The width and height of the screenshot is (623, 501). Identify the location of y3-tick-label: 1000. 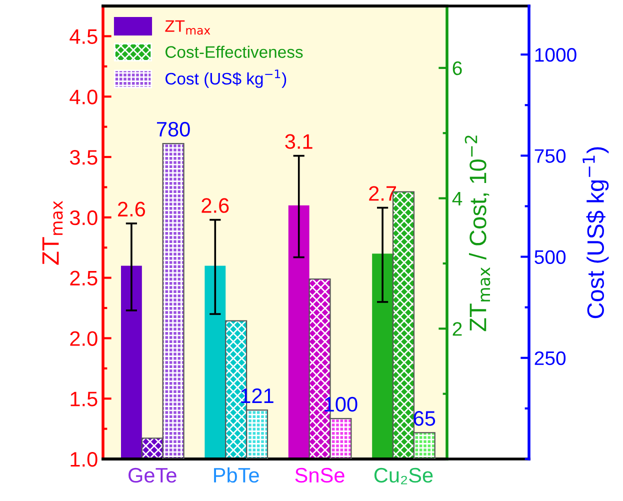
(555, 55).